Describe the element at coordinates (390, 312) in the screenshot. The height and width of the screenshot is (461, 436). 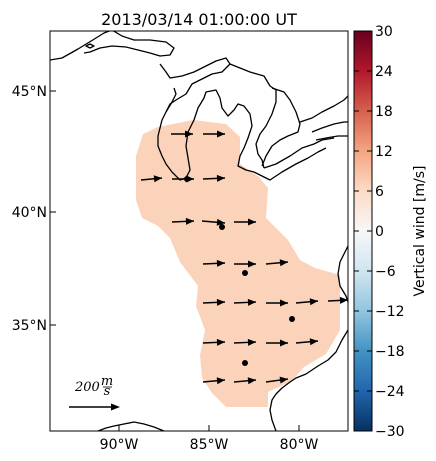
I see `colorbar-tick-label: −12` at that location.